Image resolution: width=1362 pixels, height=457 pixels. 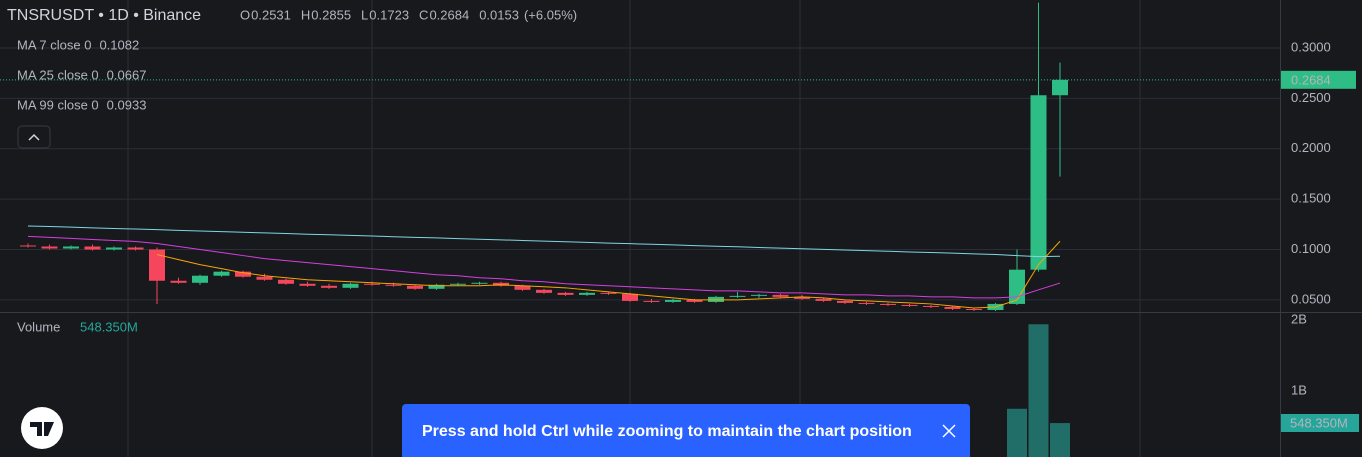 What do you see at coordinates (305, 14) in the screenshot?
I see `ohlc-label: H` at bounding box center [305, 14].